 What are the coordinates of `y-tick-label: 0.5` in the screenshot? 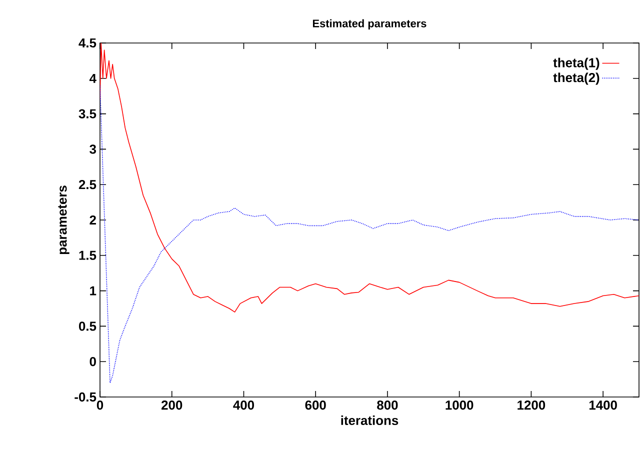 It's located at (87, 326).